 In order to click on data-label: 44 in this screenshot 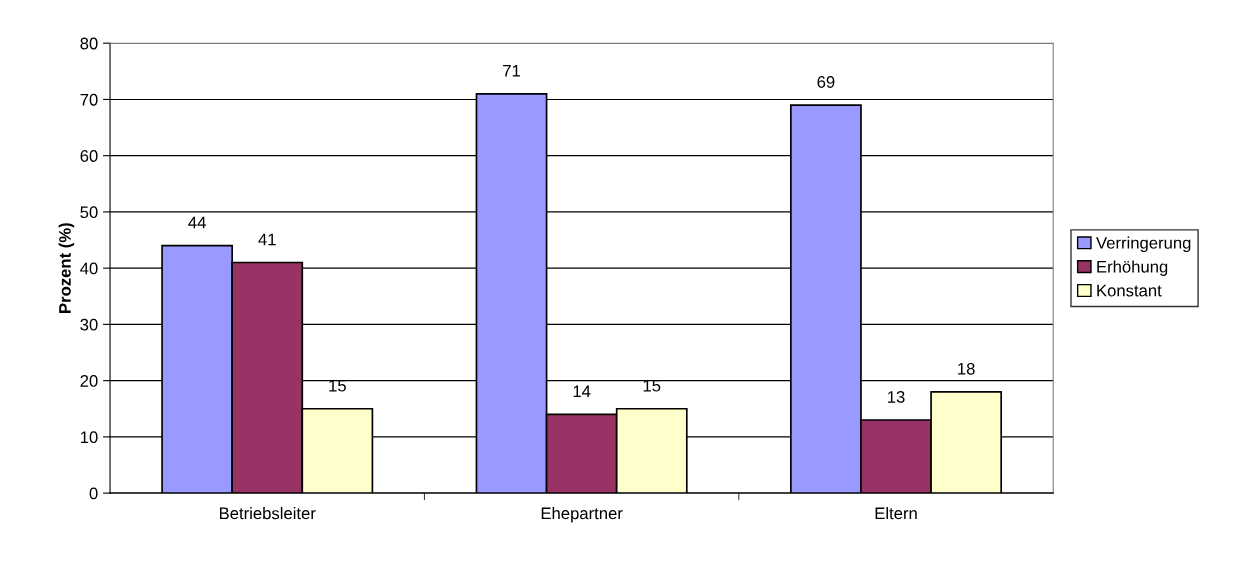, I will do `click(197, 222)`.